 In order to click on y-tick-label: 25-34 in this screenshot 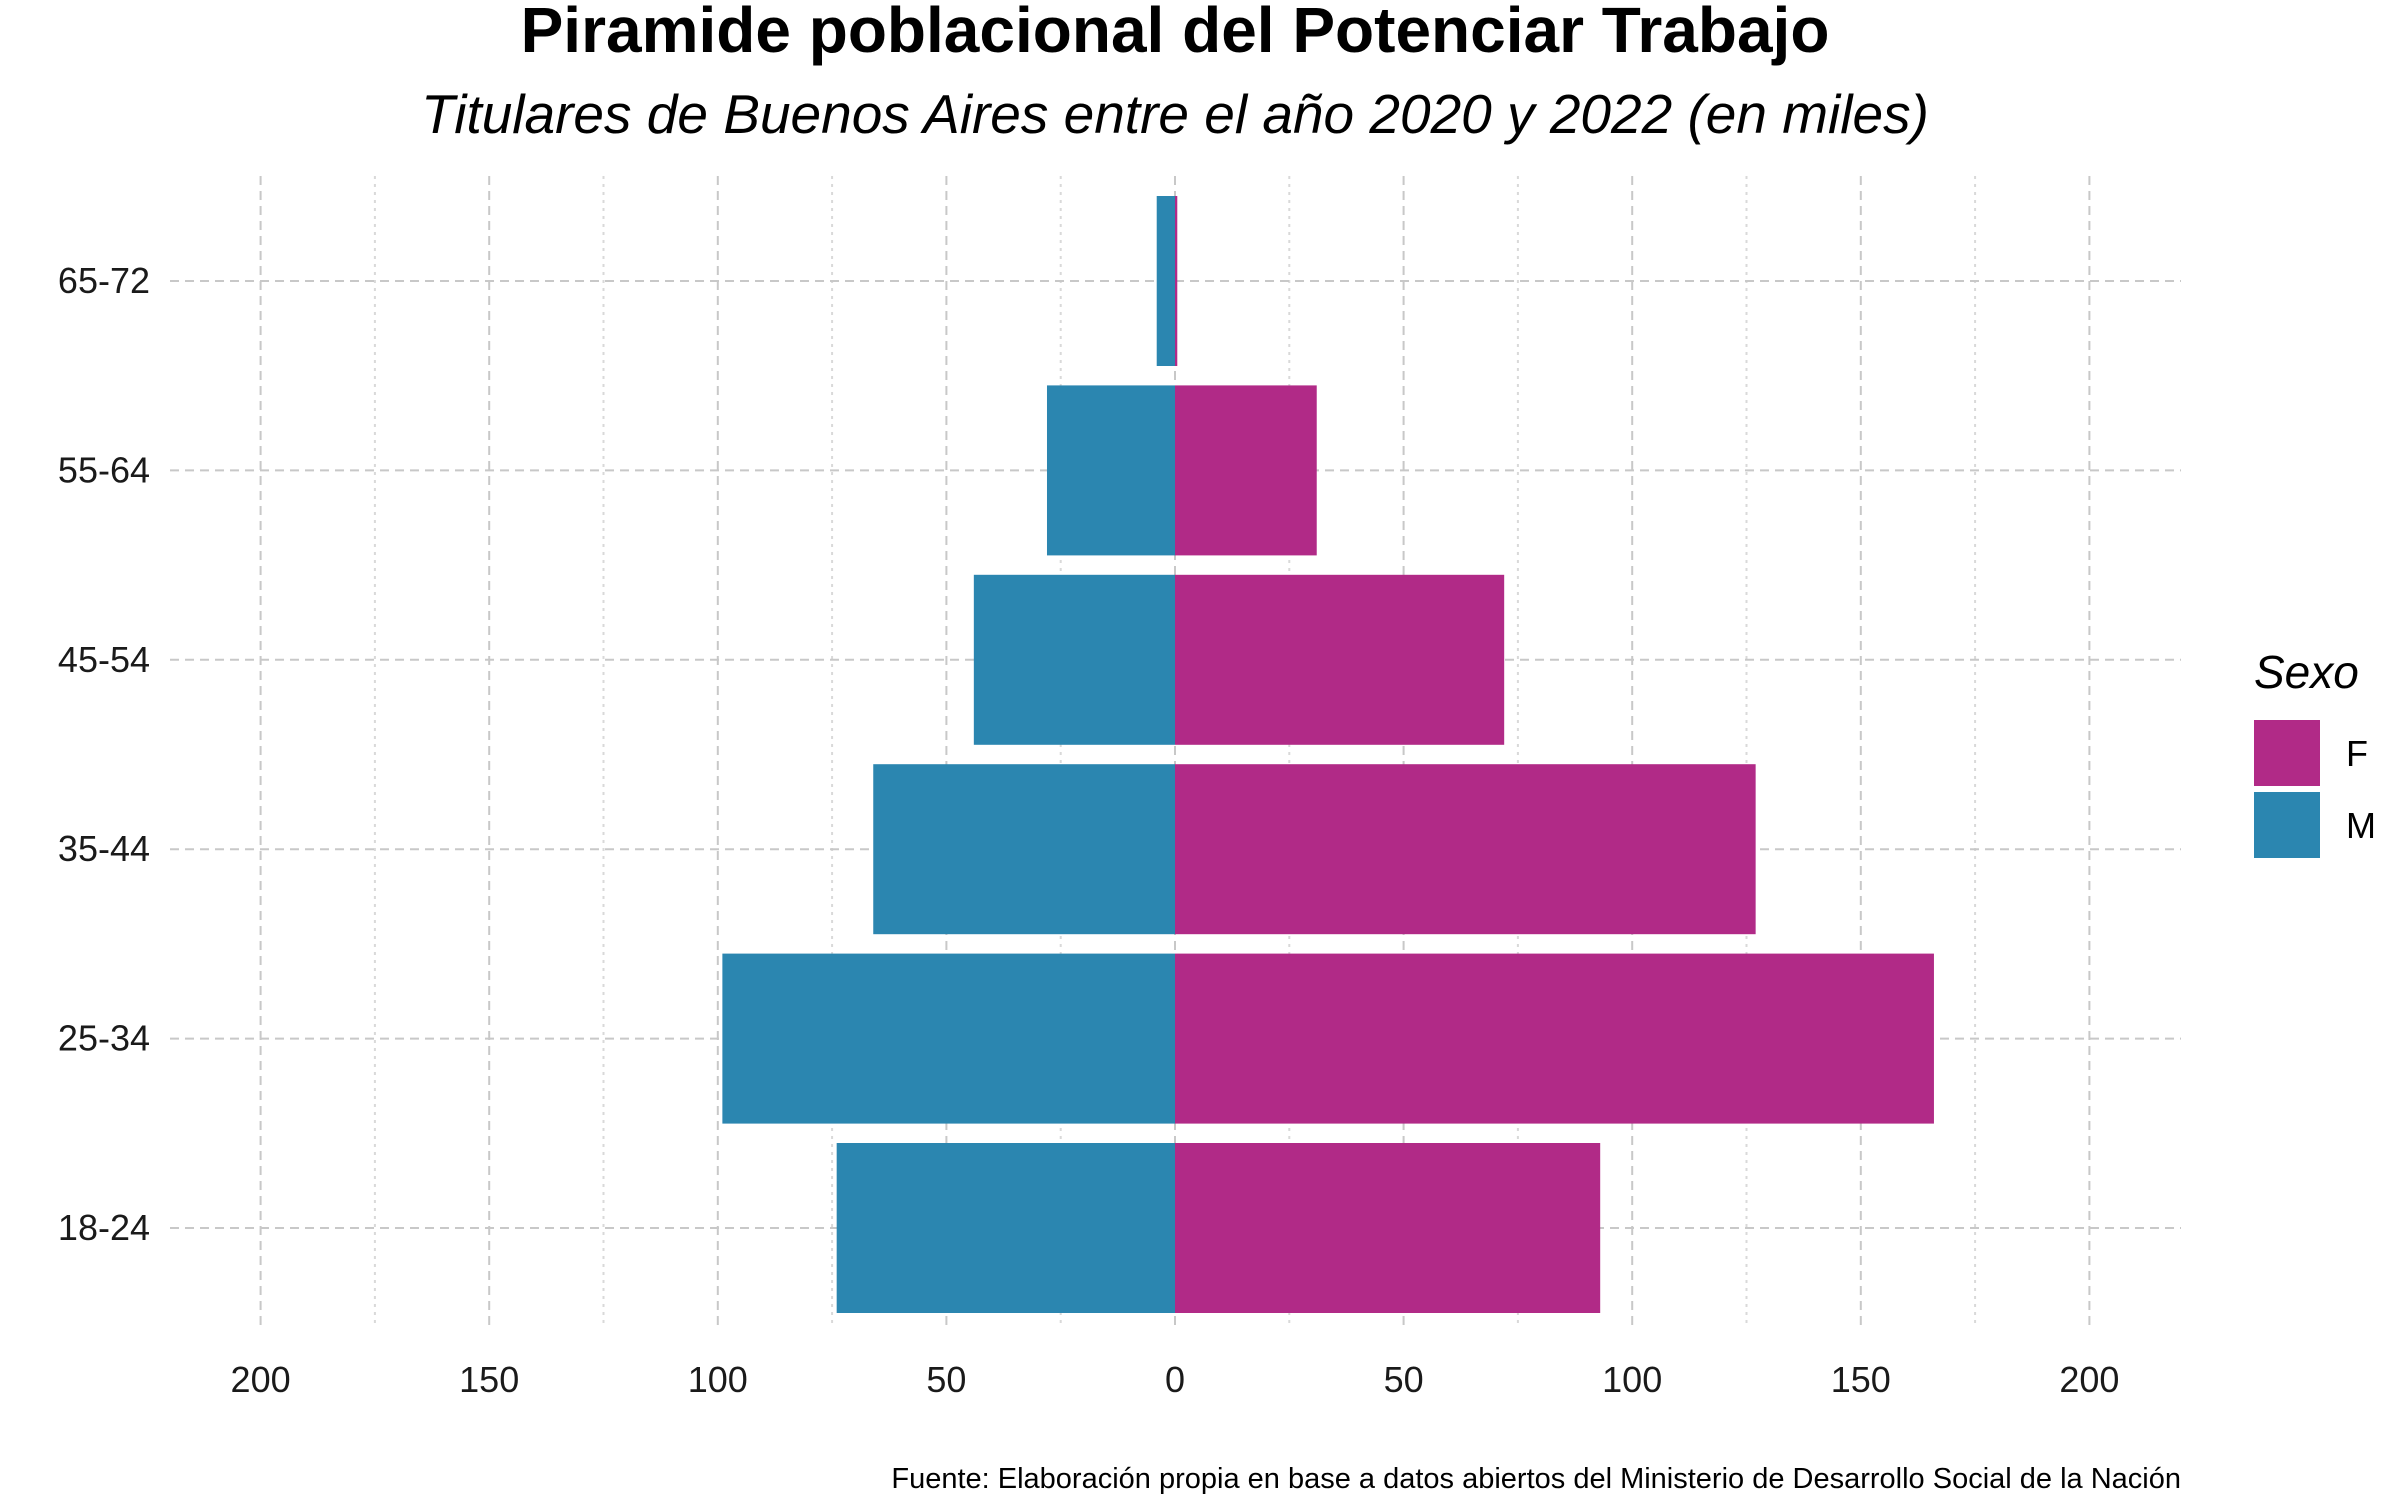, I will do `click(104, 1038)`.